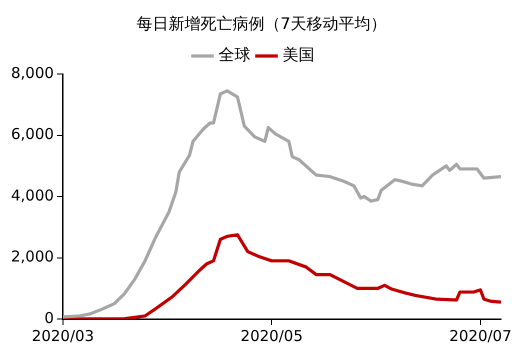 This screenshot has height=349, width=523. I want to click on x-tick-label: 2020/07, so click(480, 335).